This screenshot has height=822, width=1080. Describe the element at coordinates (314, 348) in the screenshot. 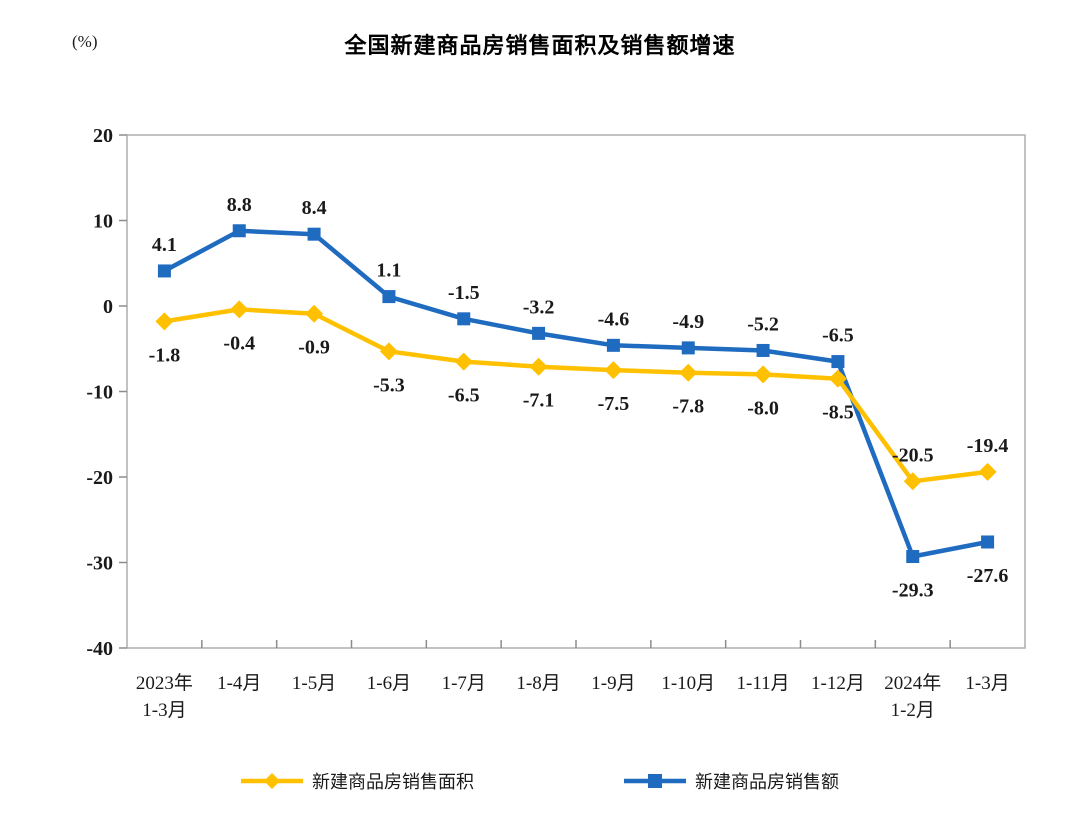

I see `sales-area-value-label: -0.9` at that location.